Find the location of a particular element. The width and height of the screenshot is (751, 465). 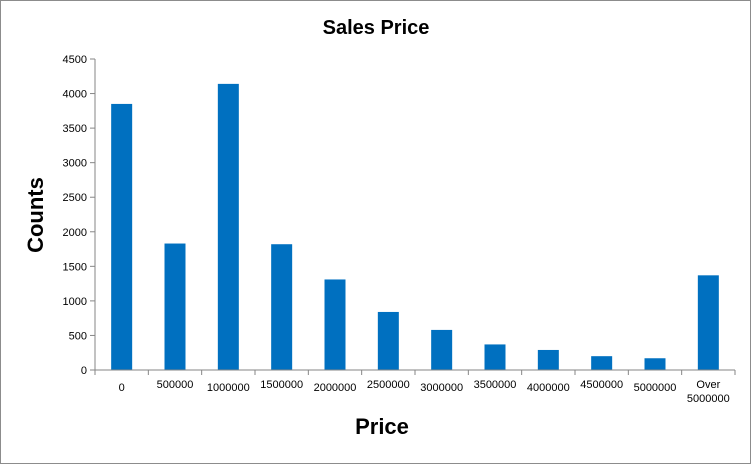

x-axis-title: Price is located at coordinates (382, 426).